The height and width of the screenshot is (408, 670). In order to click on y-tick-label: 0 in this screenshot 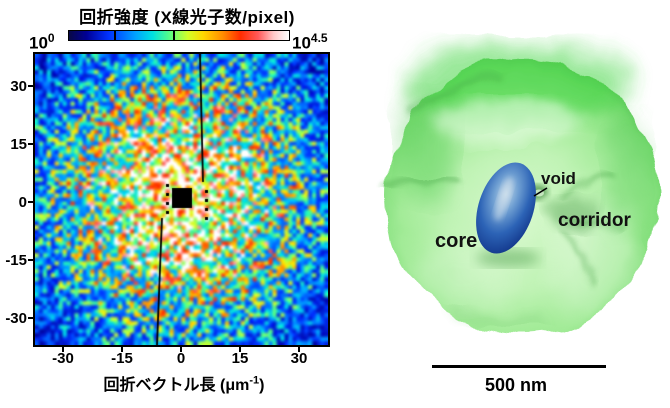, I will do `click(22, 202)`.